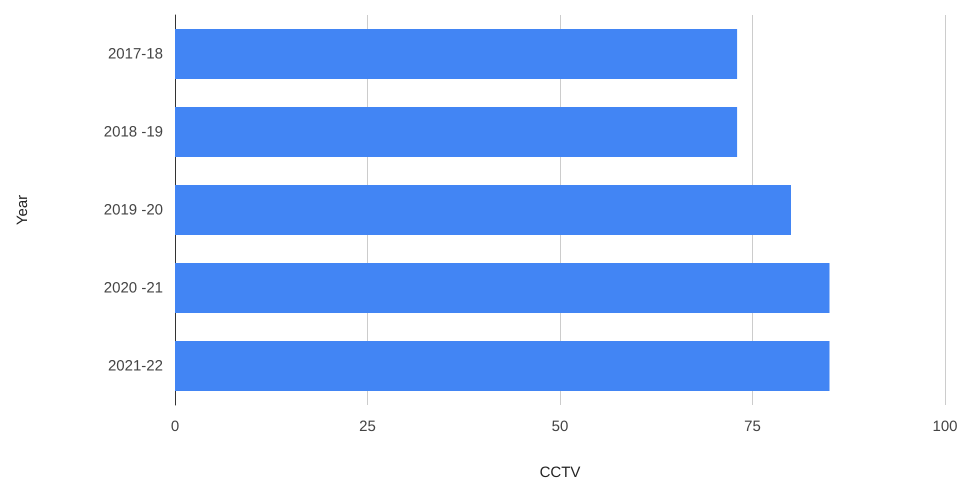  Describe the element at coordinates (135, 54) in the screenshot. I see `y-tick-label: 2017-18` at that location.